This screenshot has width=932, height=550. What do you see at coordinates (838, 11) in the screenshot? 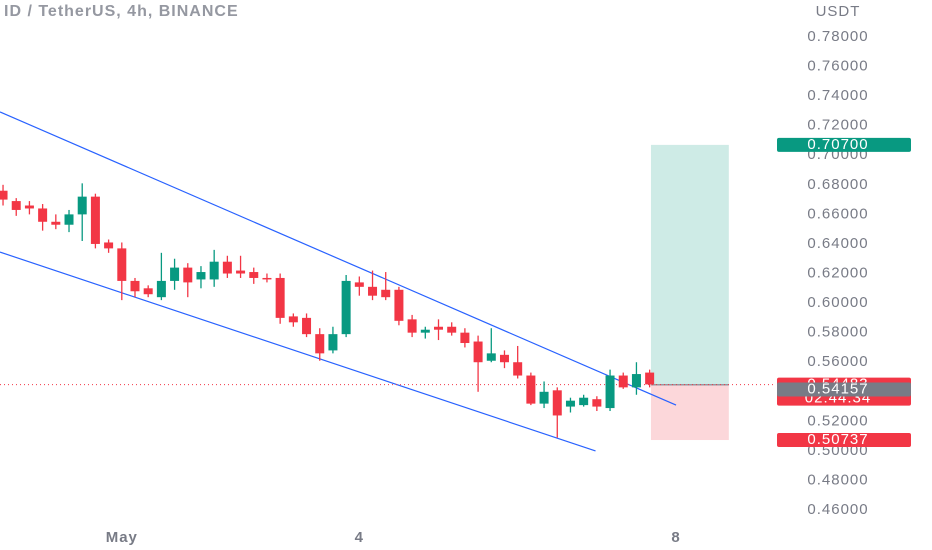
I see `axis-unit: USDT` at bounding box center [838, 11].